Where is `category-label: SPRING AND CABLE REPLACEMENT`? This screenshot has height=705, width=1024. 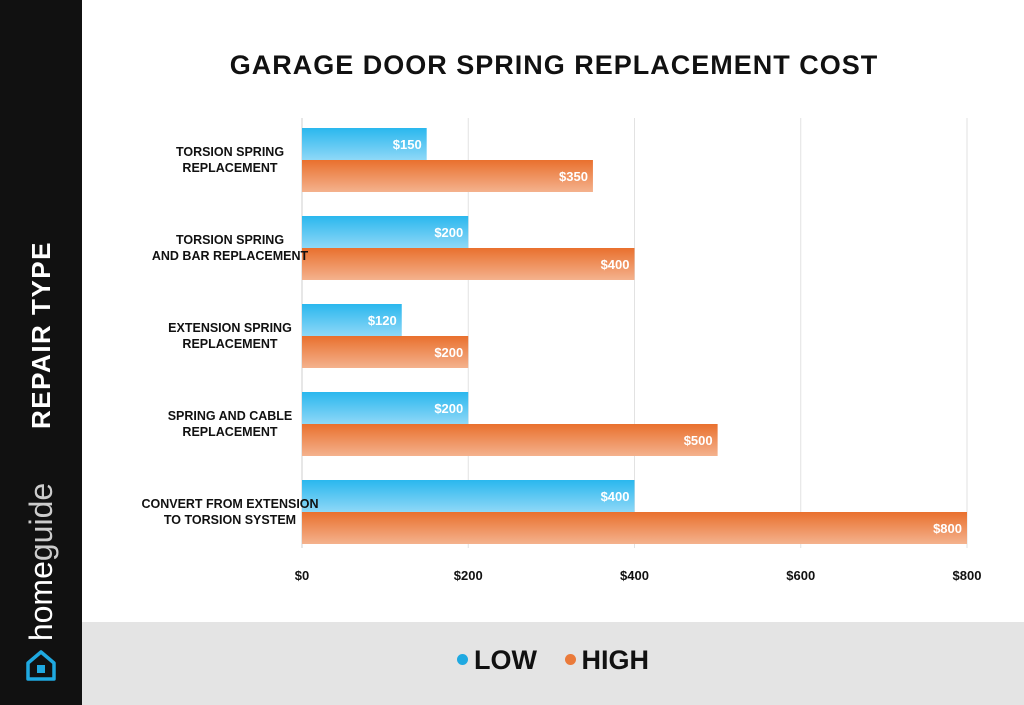
category-label: SPRING AND CABLE REPLACEMENT is located at coordinates (230, 424).